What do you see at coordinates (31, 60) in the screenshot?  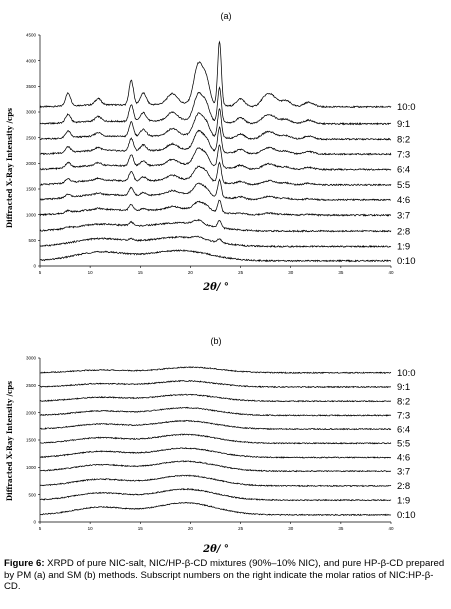 I see `y-tick-label: 4000` at bounding box center [31, 60].